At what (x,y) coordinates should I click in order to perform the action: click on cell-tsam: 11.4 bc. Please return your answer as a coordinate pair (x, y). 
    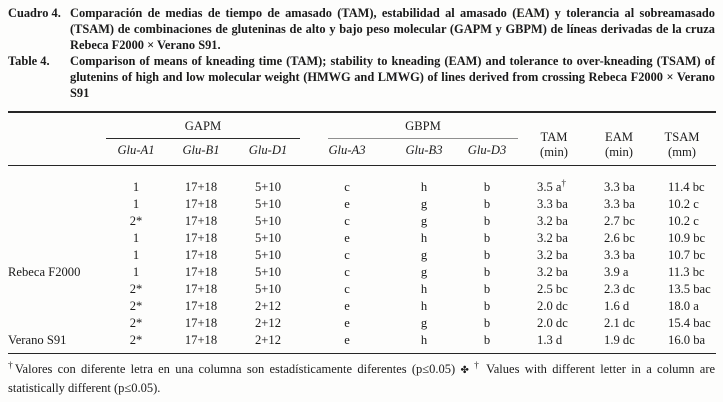
    Looking at the image, I should click on (686, 187).